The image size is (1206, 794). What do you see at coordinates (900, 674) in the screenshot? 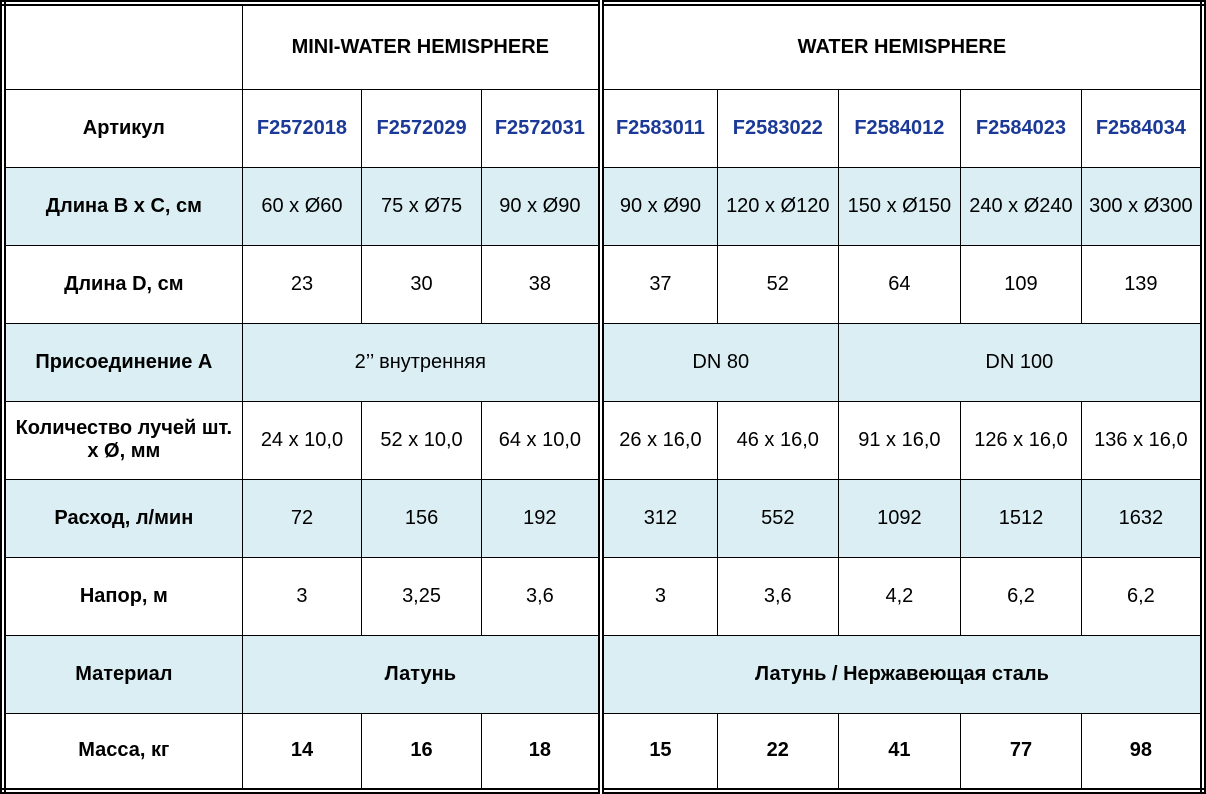
I see `spec-cell-material-water: Латунь / Нержавеющая сталь` at bounding box center [900, 674].